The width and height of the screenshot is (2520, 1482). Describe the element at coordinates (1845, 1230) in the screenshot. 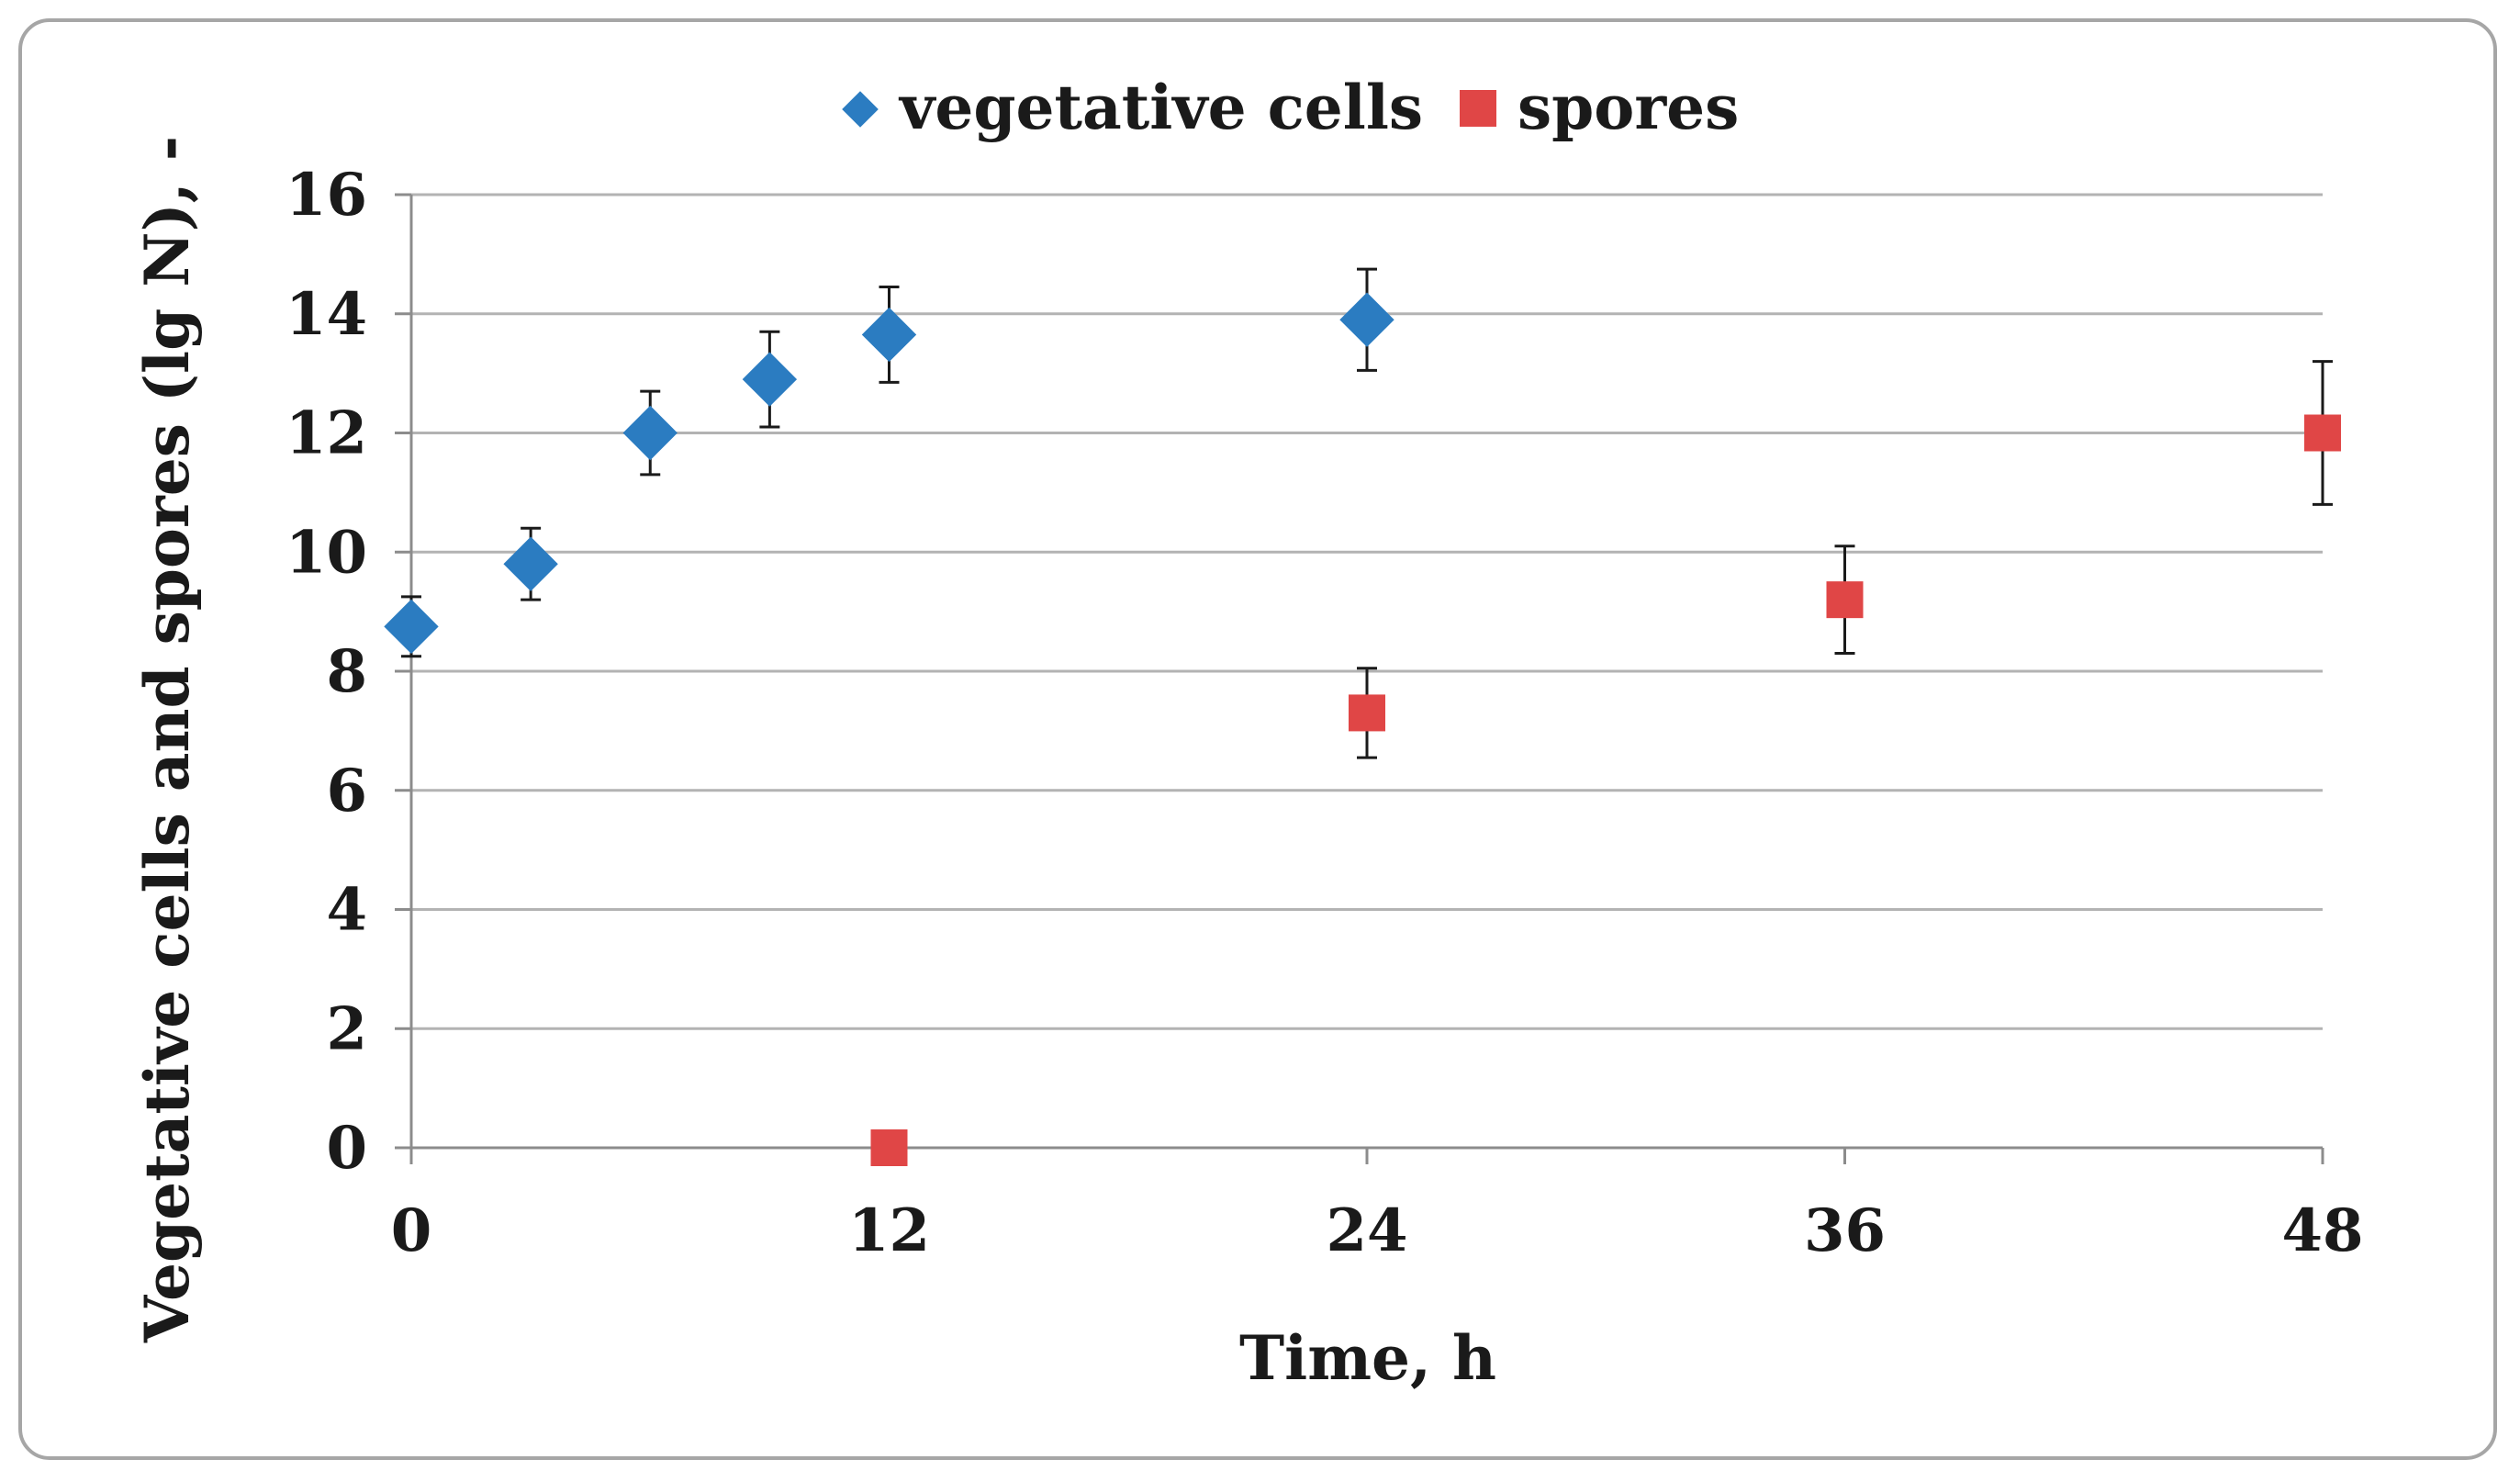

I see `x-tick-label-36: 36` at that location.